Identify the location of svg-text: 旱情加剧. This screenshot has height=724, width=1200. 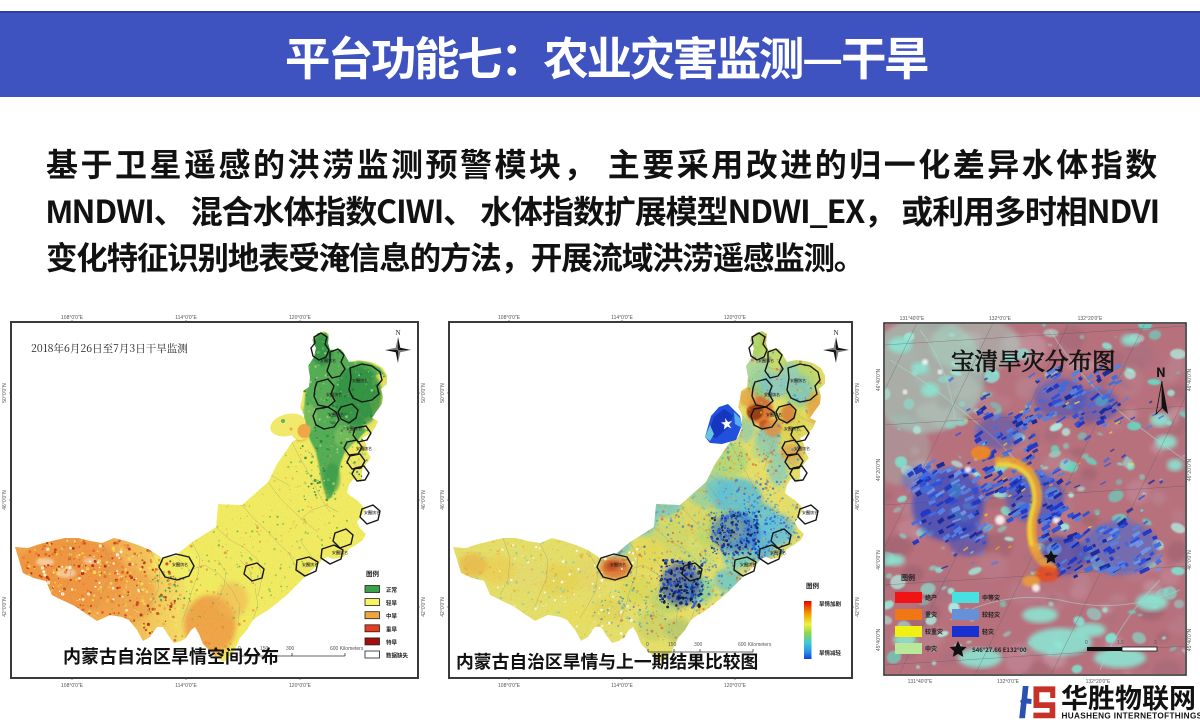
(830, 604).